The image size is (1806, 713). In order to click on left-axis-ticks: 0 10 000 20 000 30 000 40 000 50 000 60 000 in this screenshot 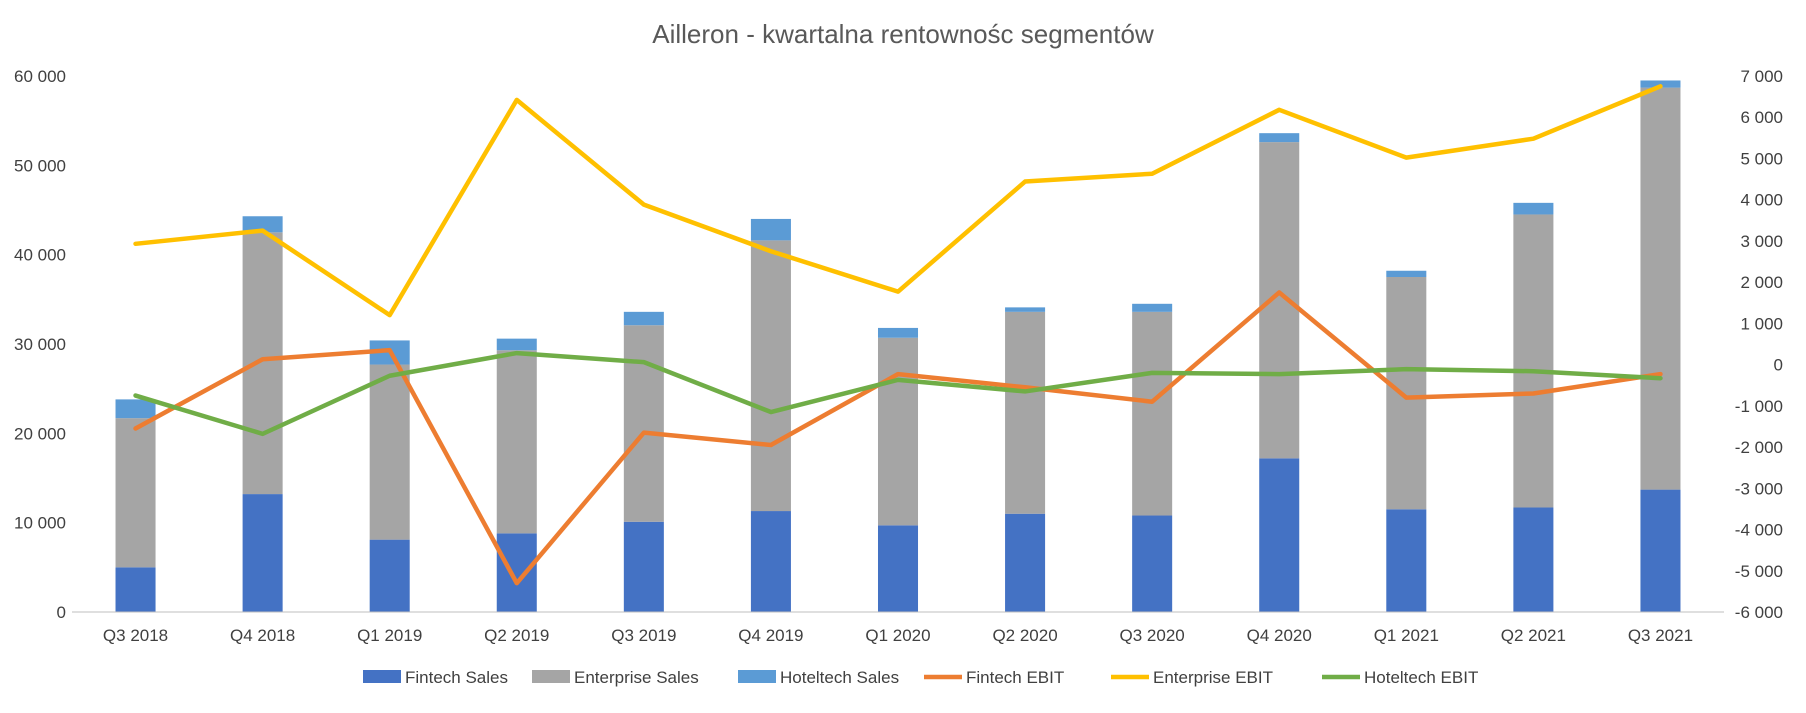, I will do `click(40, 344)`.